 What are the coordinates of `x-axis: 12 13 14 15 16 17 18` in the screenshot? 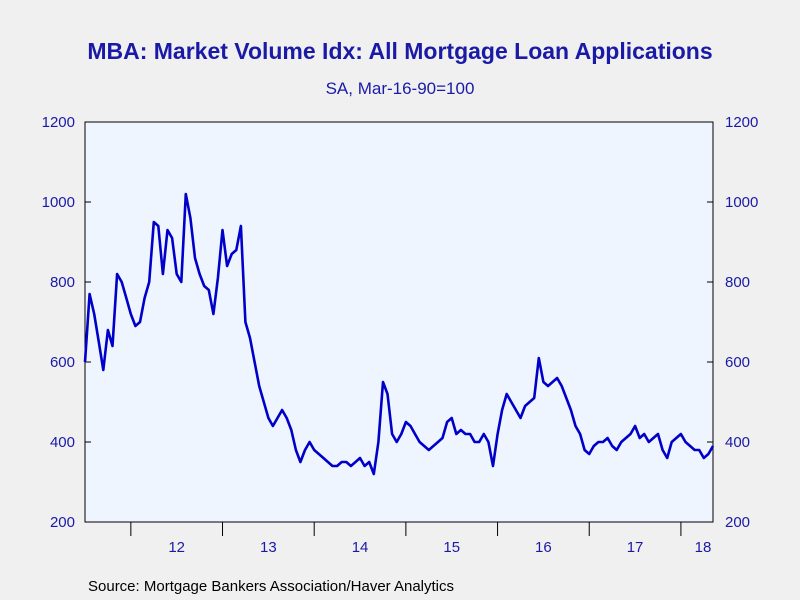 It's located at (421, 539).